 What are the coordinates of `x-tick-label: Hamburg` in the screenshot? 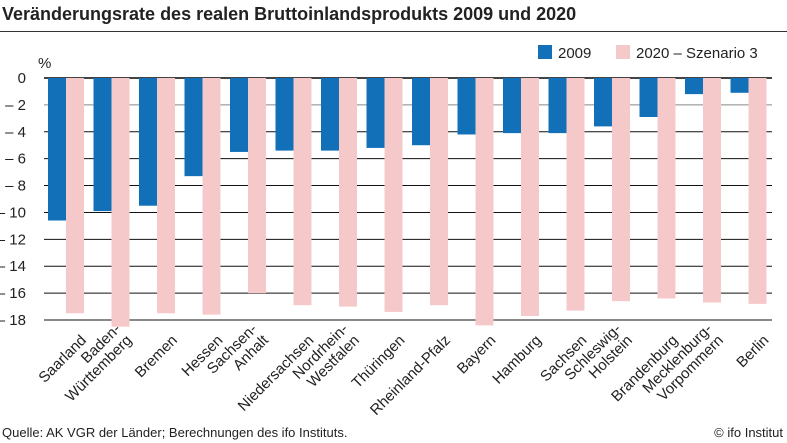 It's located at (517, 360).